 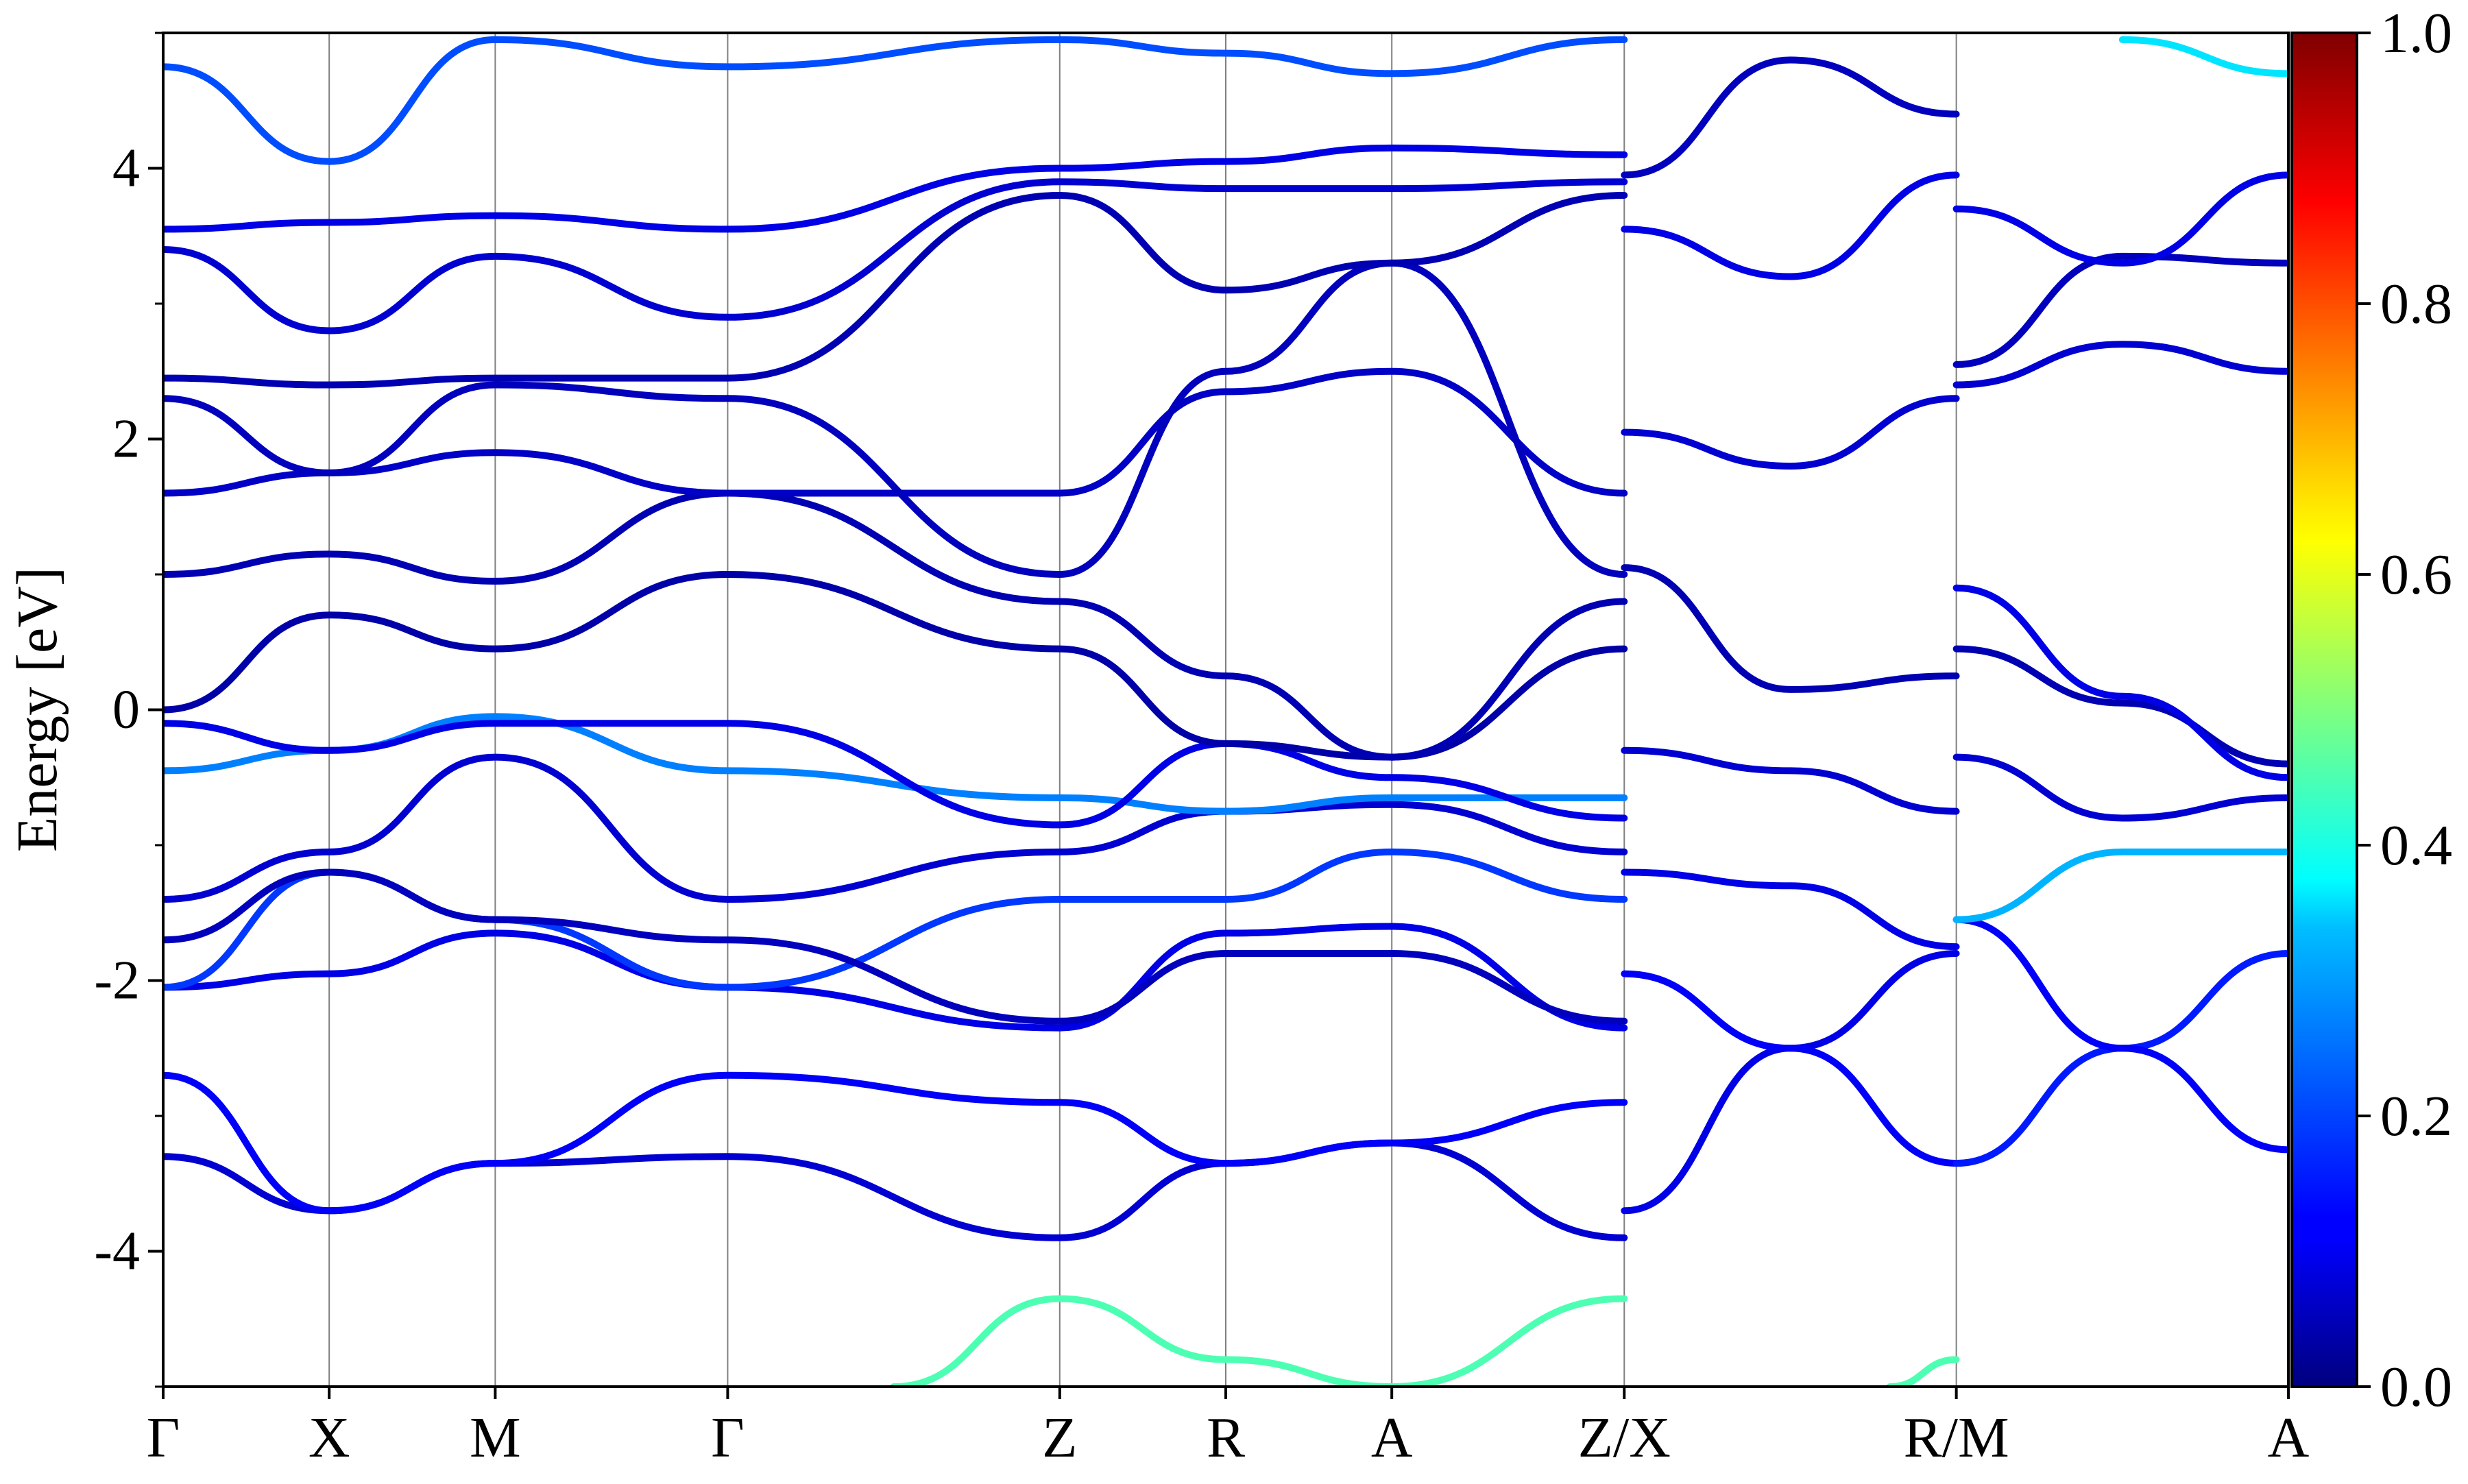 I want to click on x-axis: Γ X M Γ Z R A Z/X R/M A, so click(x=1229, y=1428).